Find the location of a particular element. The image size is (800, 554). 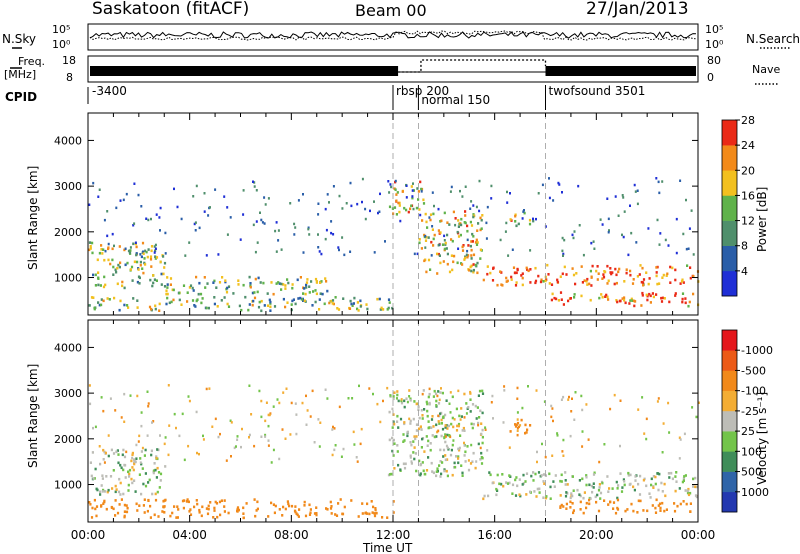

x-tick-label: 16:00 is located at coordinates (494, 535).